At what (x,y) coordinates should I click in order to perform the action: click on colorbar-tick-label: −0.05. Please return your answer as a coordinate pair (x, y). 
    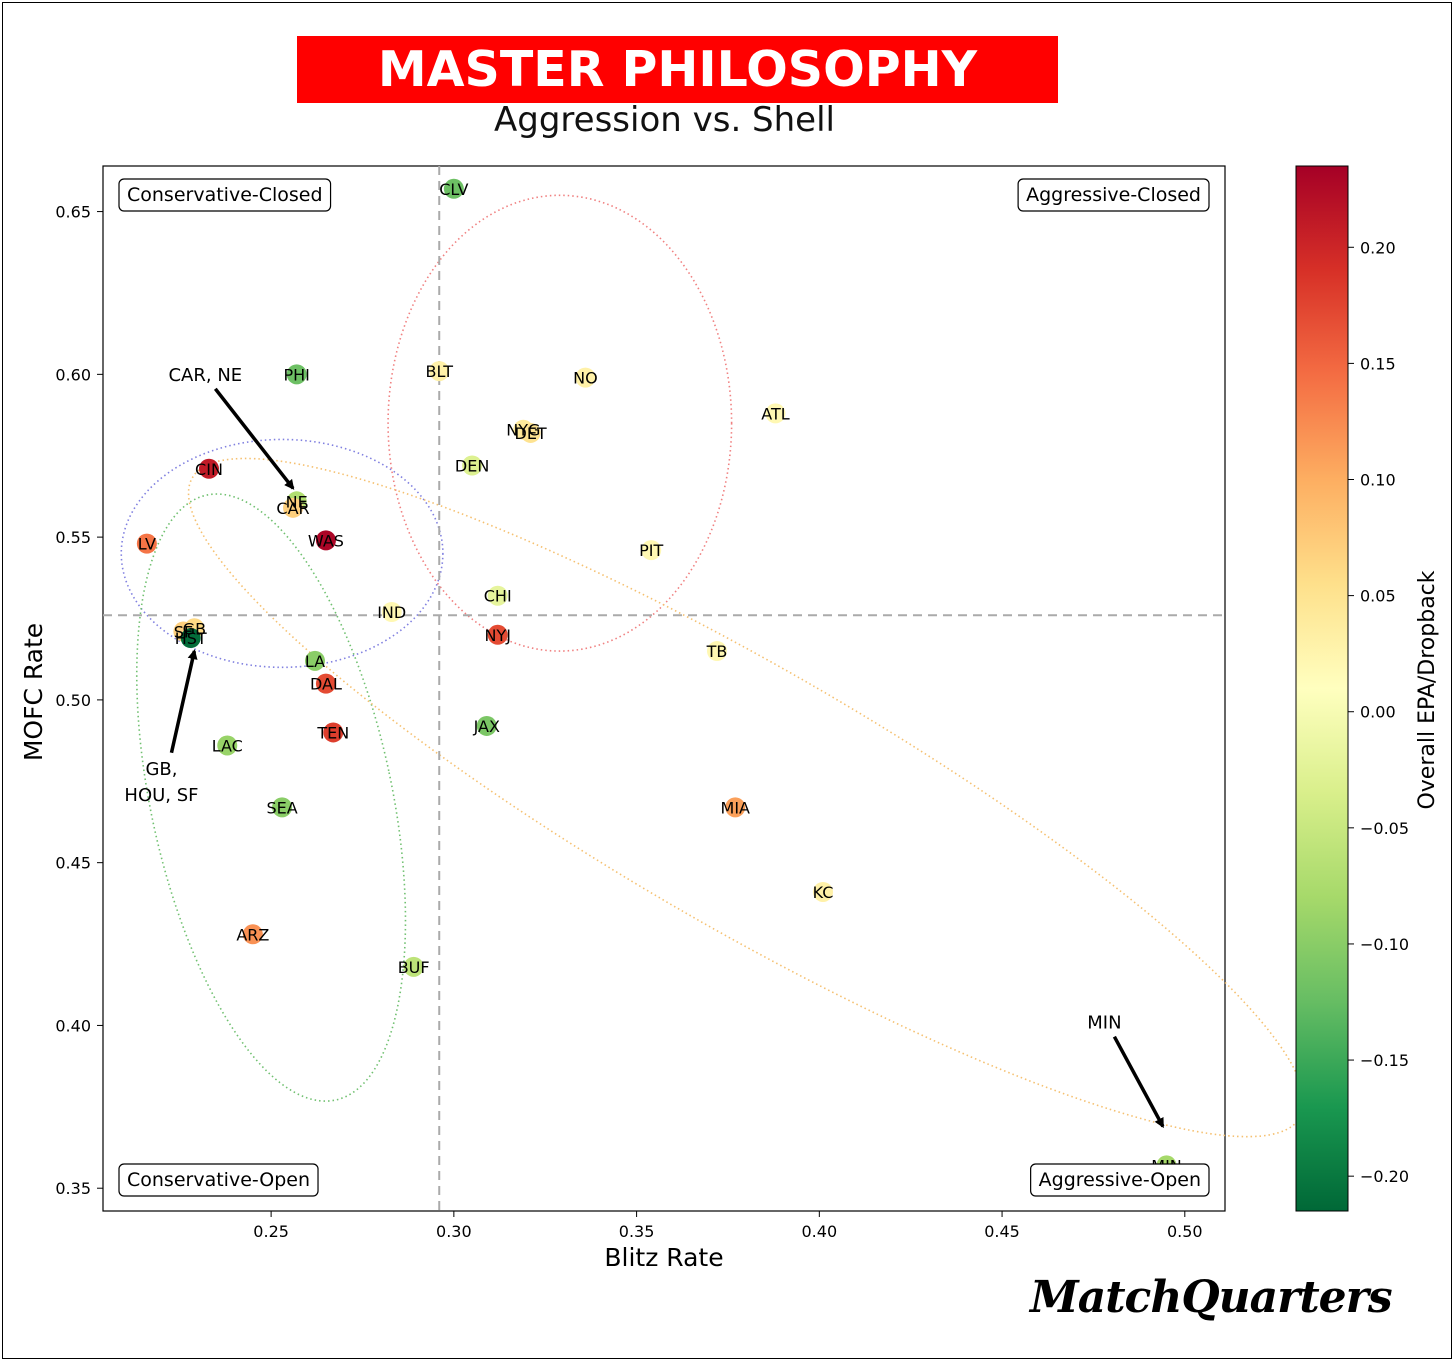
    Looking at the image, I should click on (1384, 828).